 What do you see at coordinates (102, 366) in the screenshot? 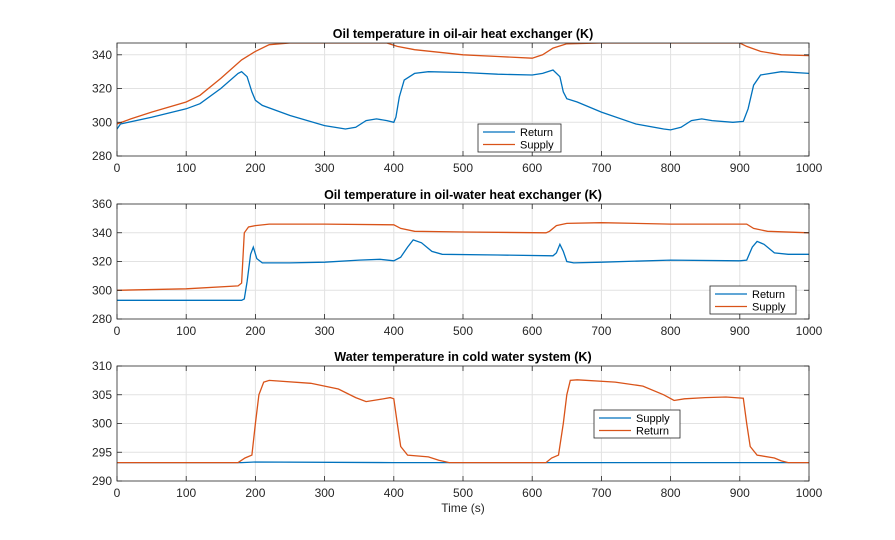
I see `y-tick-label: 310` at bounding box center [102, 366].